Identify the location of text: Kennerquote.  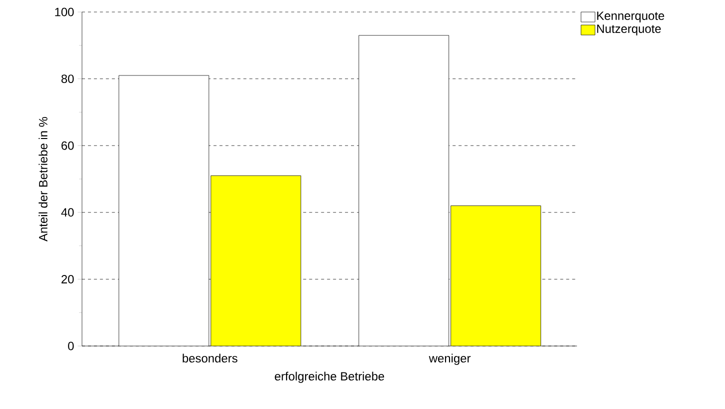
(630, 17).